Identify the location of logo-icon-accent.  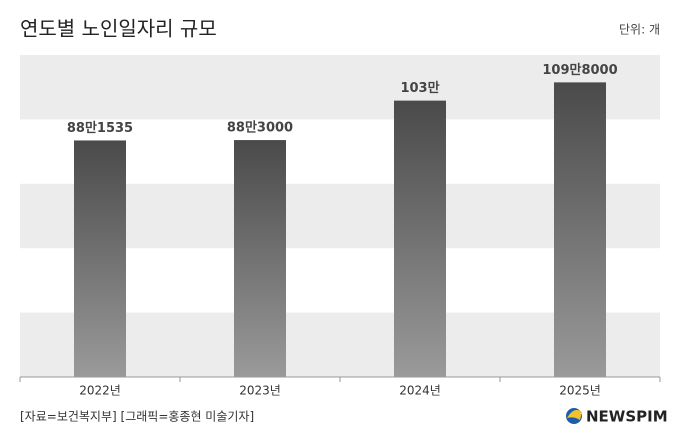
(574, 415).